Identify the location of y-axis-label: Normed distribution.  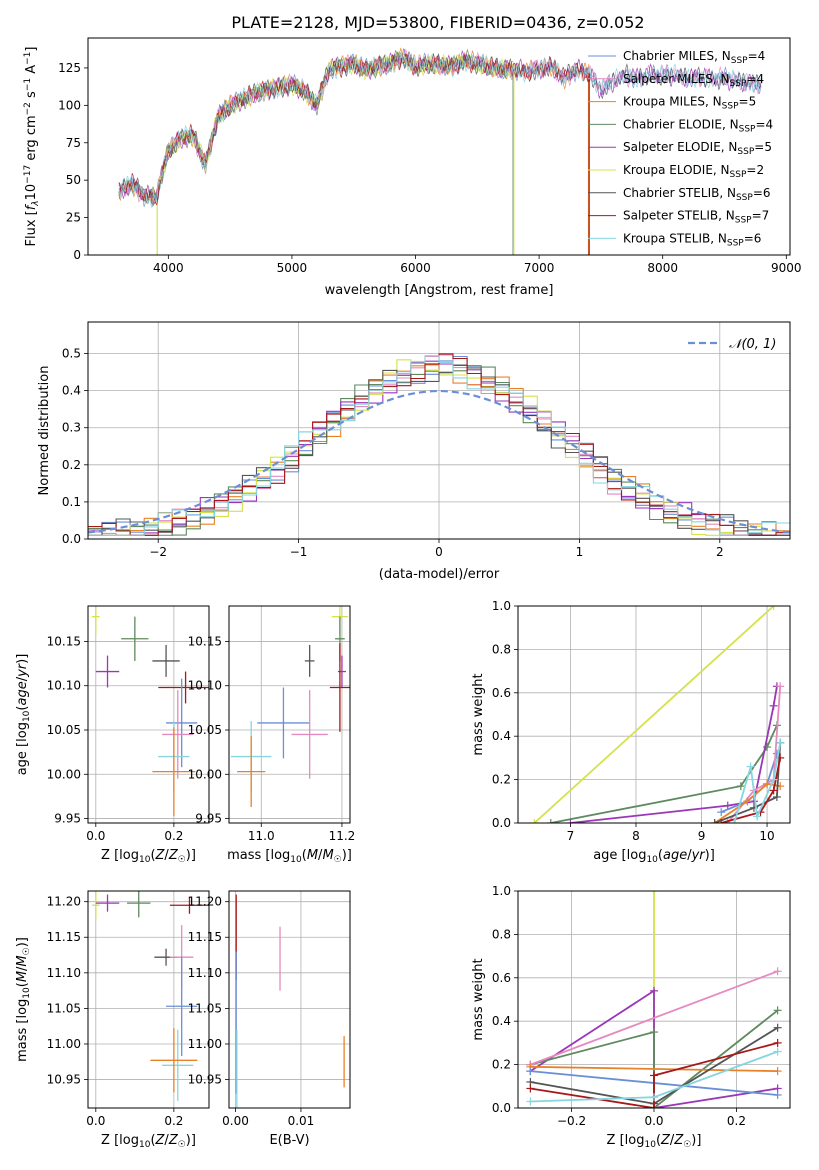
(44, 431).